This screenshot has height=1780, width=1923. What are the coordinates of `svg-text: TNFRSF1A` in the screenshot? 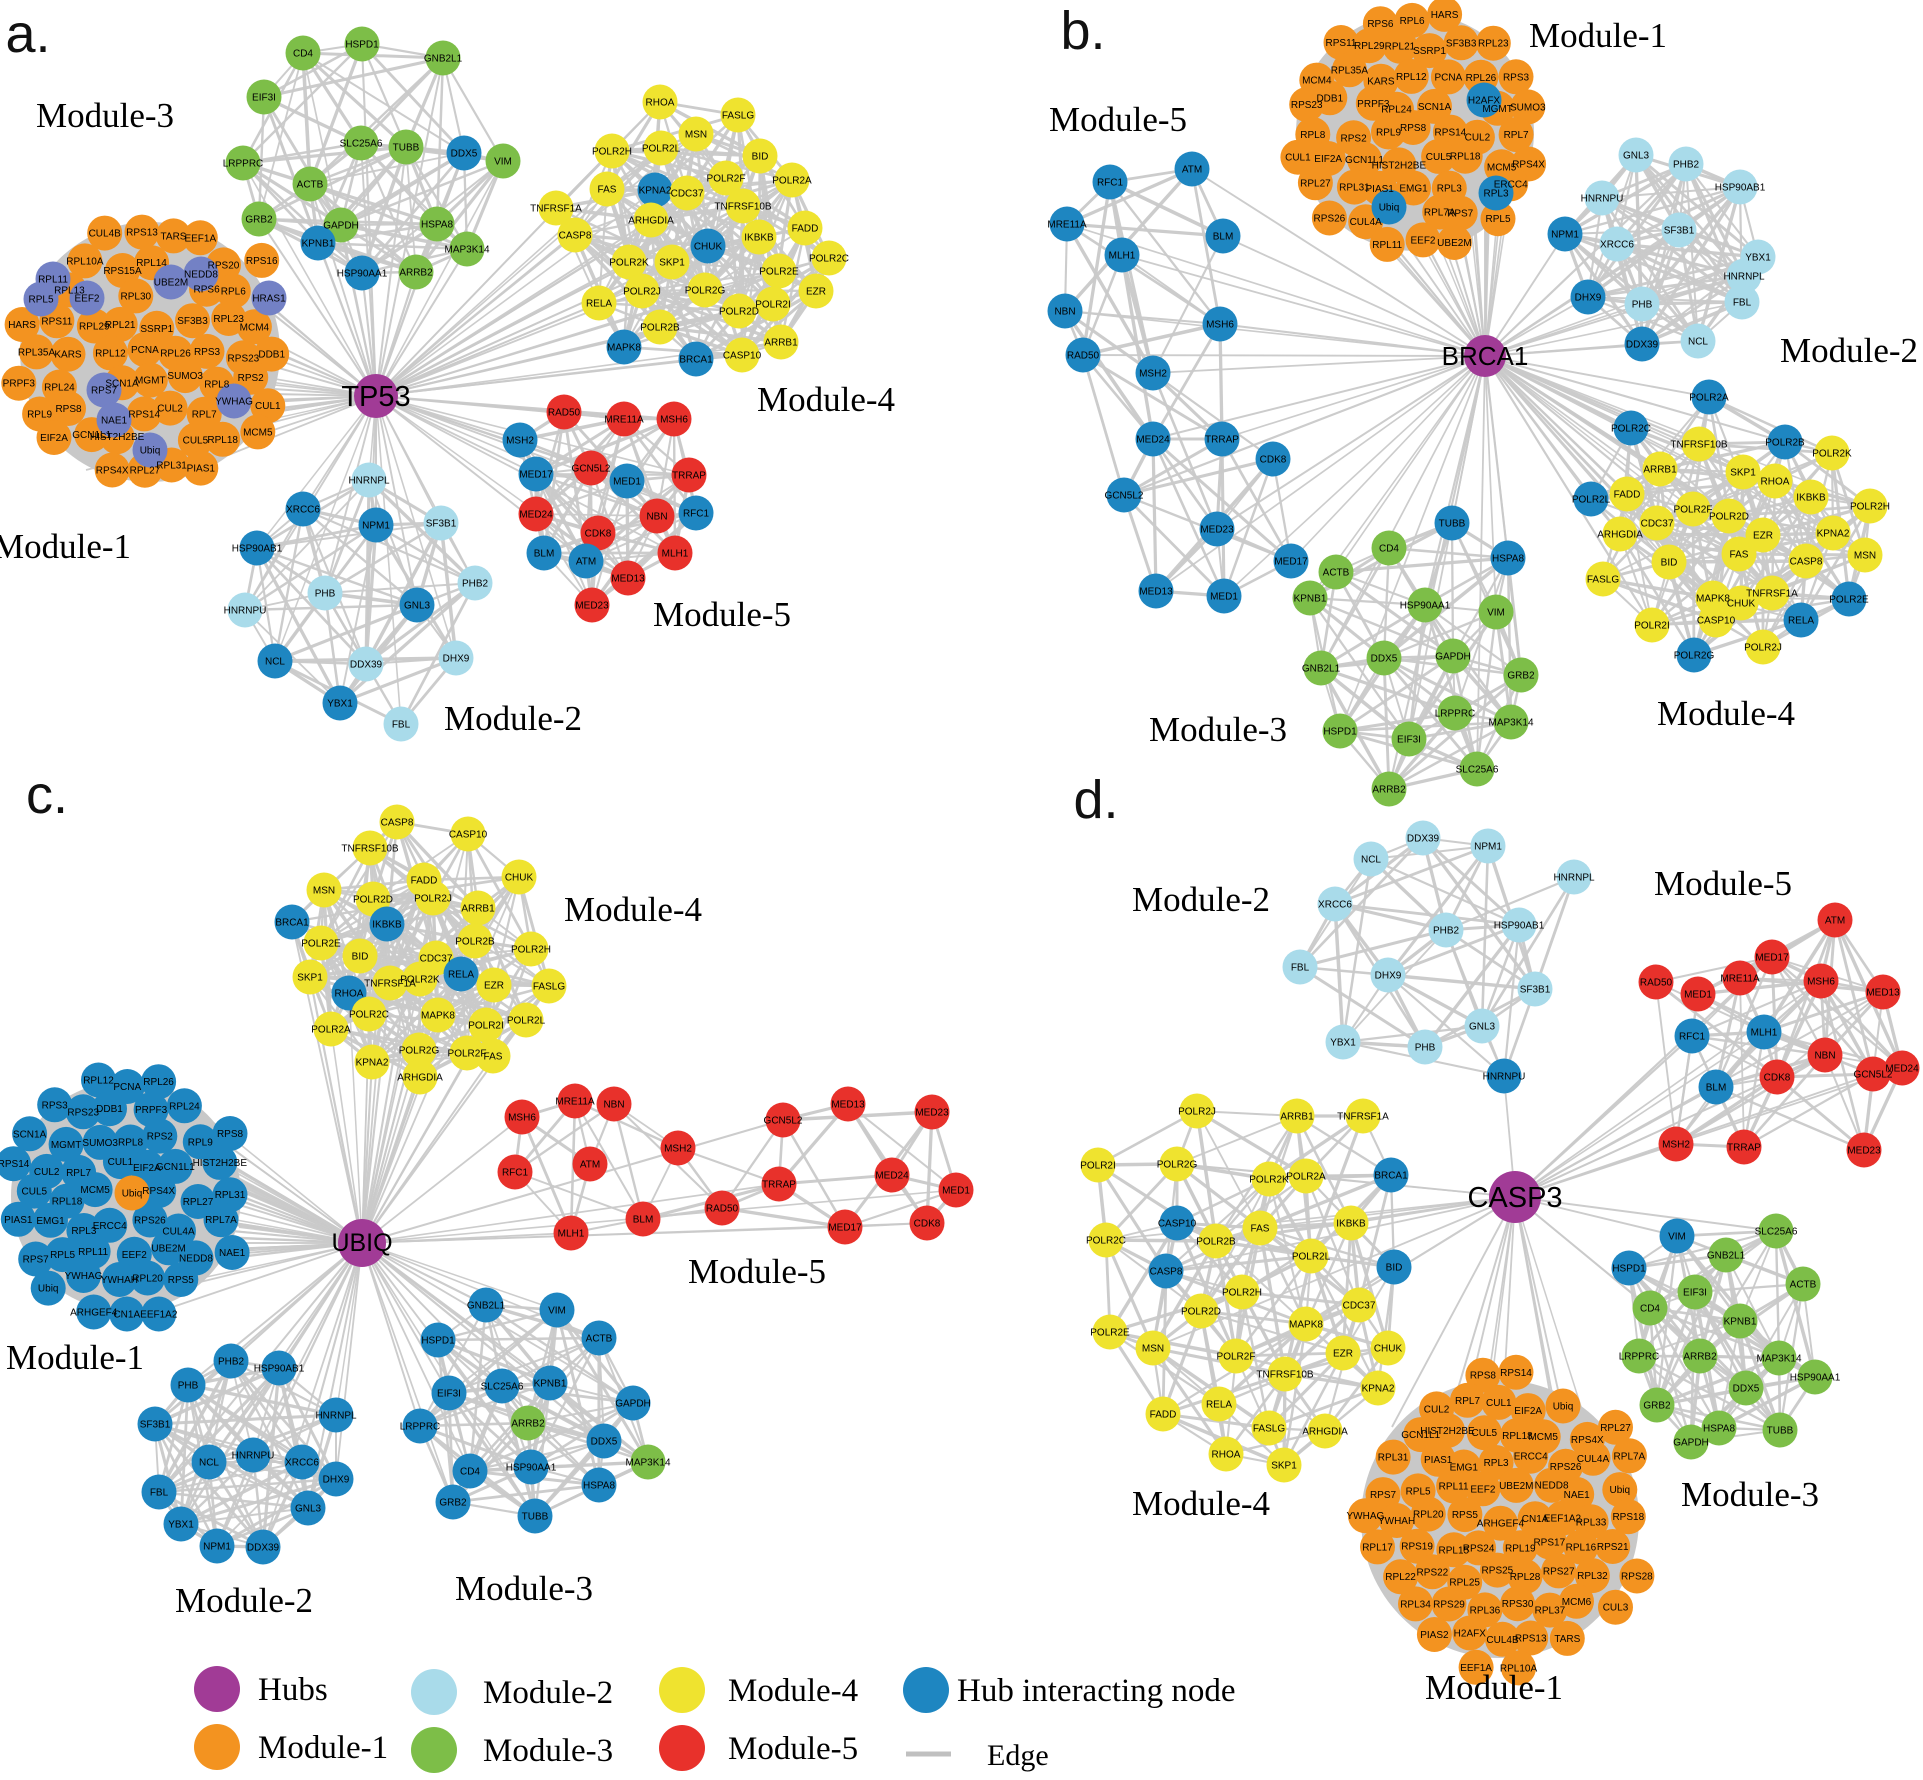 It's located at (1363, 1117).